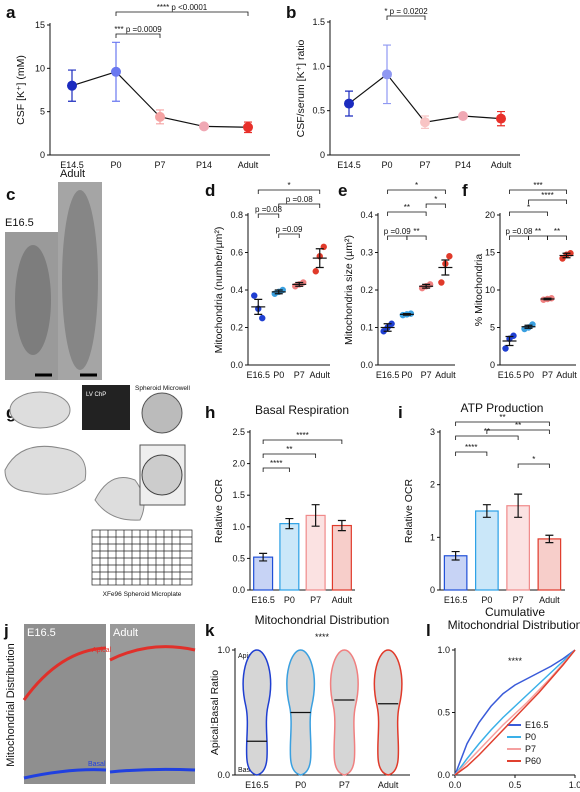 Image resolution: width=580 pixels, height=792 pixels. Describe the element at coordinates (238, 495) in the screenshot. I see `y-tick-label: 1.5` at that location.